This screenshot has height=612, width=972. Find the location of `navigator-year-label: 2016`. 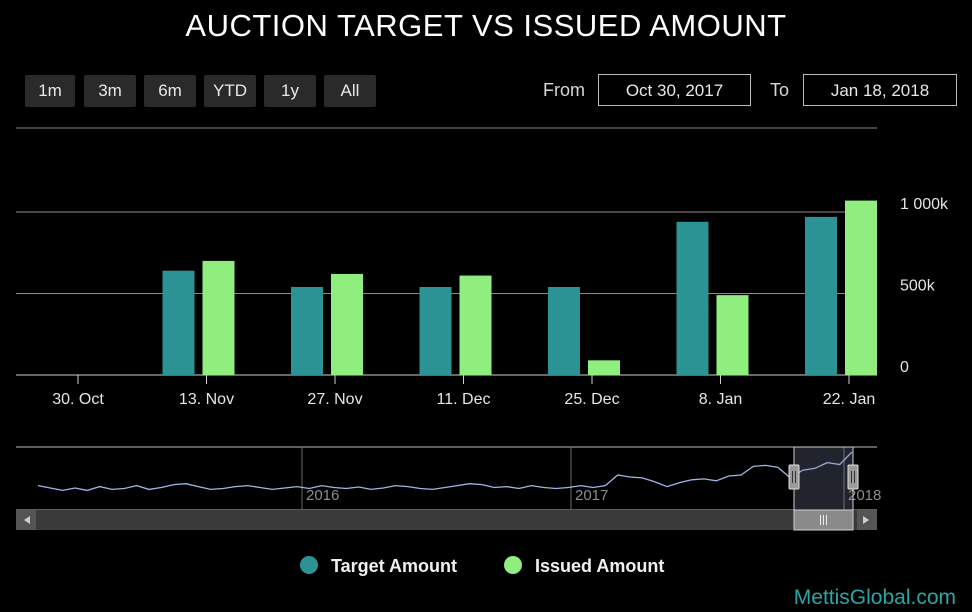

navigator-year-label: 2016 is located at coordinates (322, 495).